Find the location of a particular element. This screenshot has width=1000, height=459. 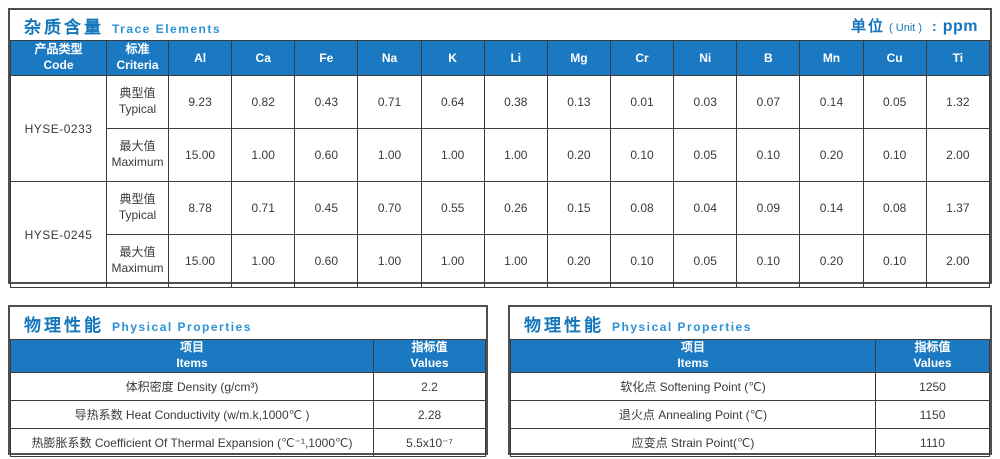

col-header-criteria-zh: 标准 is located at coordinates (137, 49).